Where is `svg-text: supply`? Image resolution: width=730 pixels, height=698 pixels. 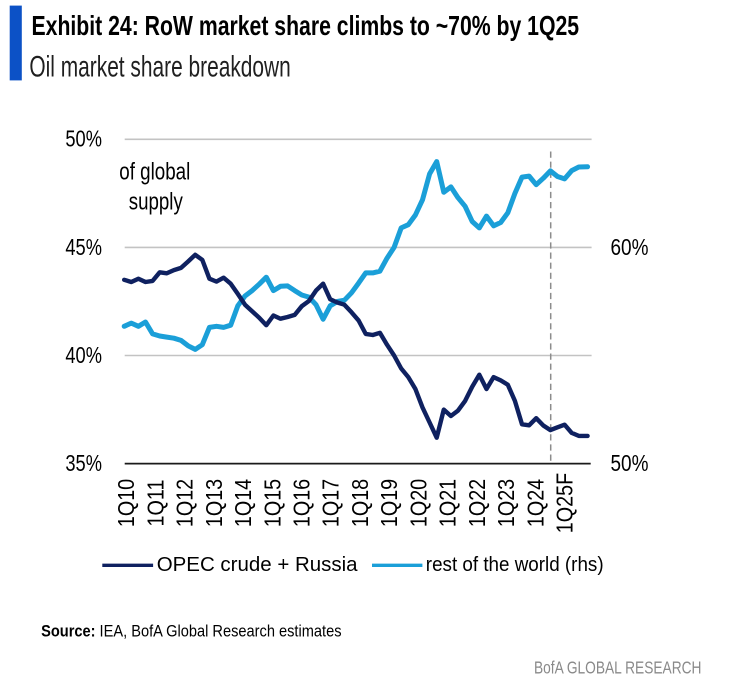 svg-text: supply is located at coordinates (156, 201).